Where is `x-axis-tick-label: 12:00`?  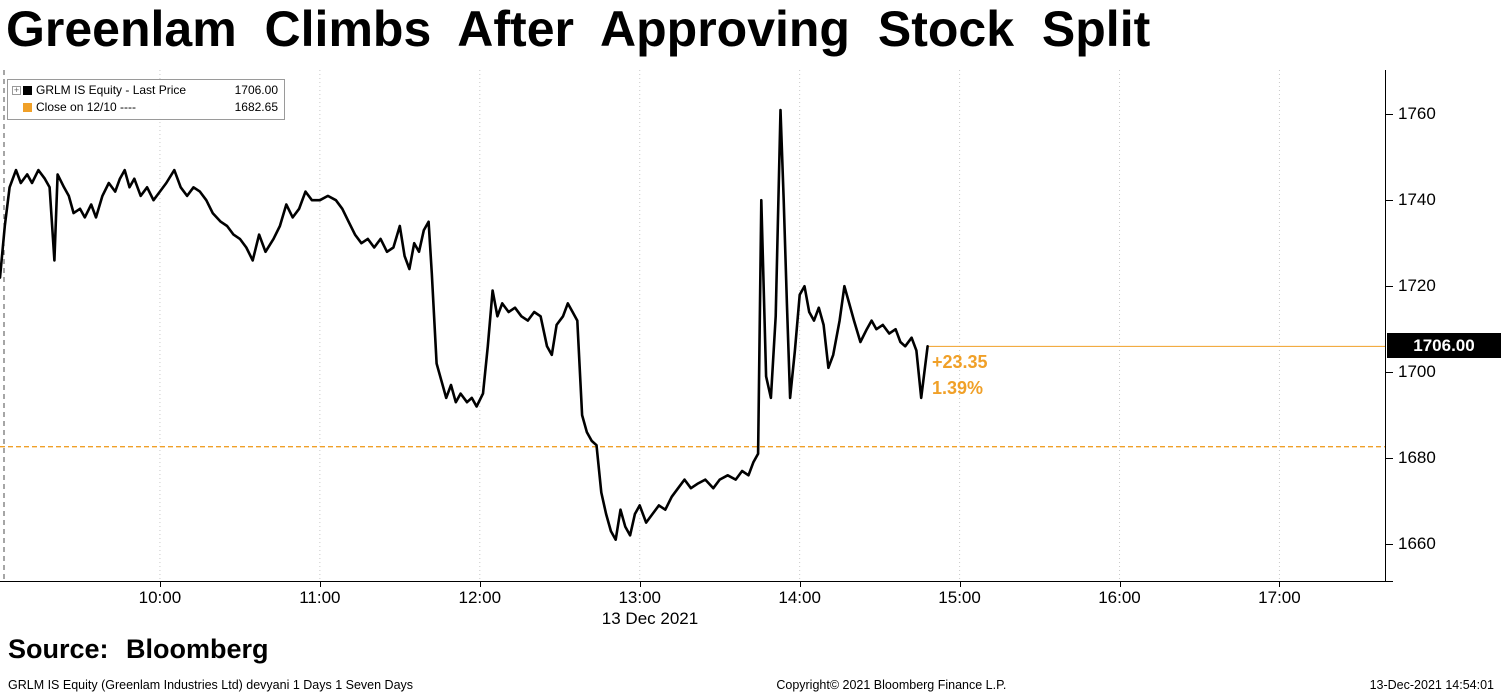 x-axis-tick-label: 12:00 is located at coordinates (480, 597).